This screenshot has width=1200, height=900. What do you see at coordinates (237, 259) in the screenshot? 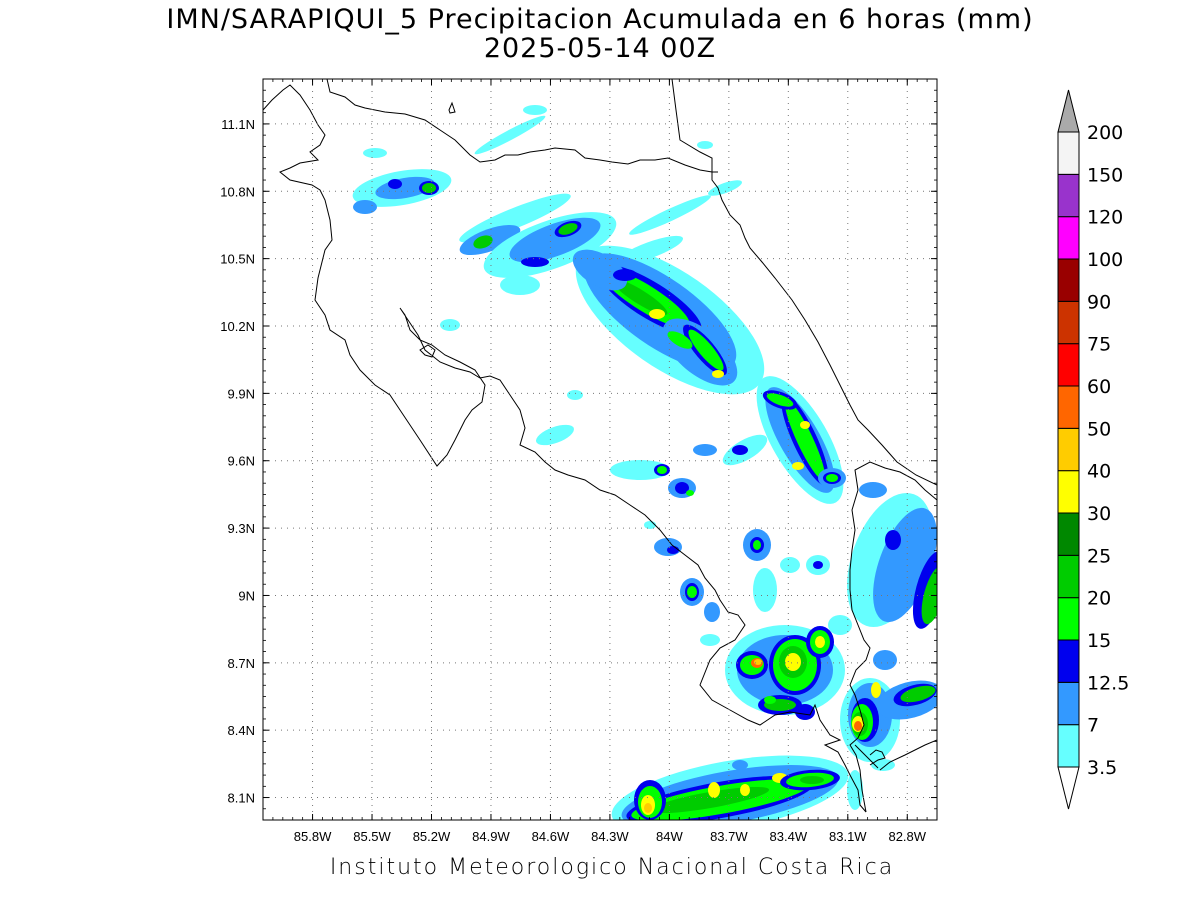
I see `lat-tick-label: 10.5N` at bounding box center [237, 259].